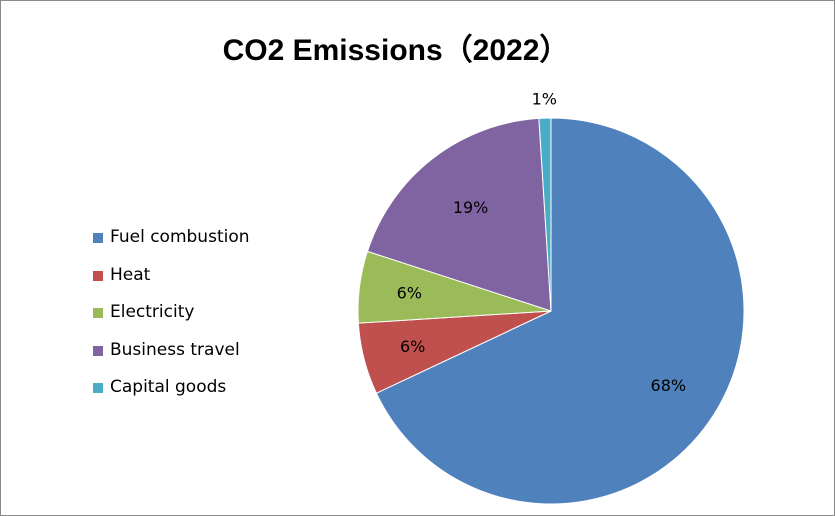 The width and height of the screenshot is (835, 516). Describe the element at coordinates (544, 98) in the screenshot. I see `data-label-capital-goods: 1%` at that location.